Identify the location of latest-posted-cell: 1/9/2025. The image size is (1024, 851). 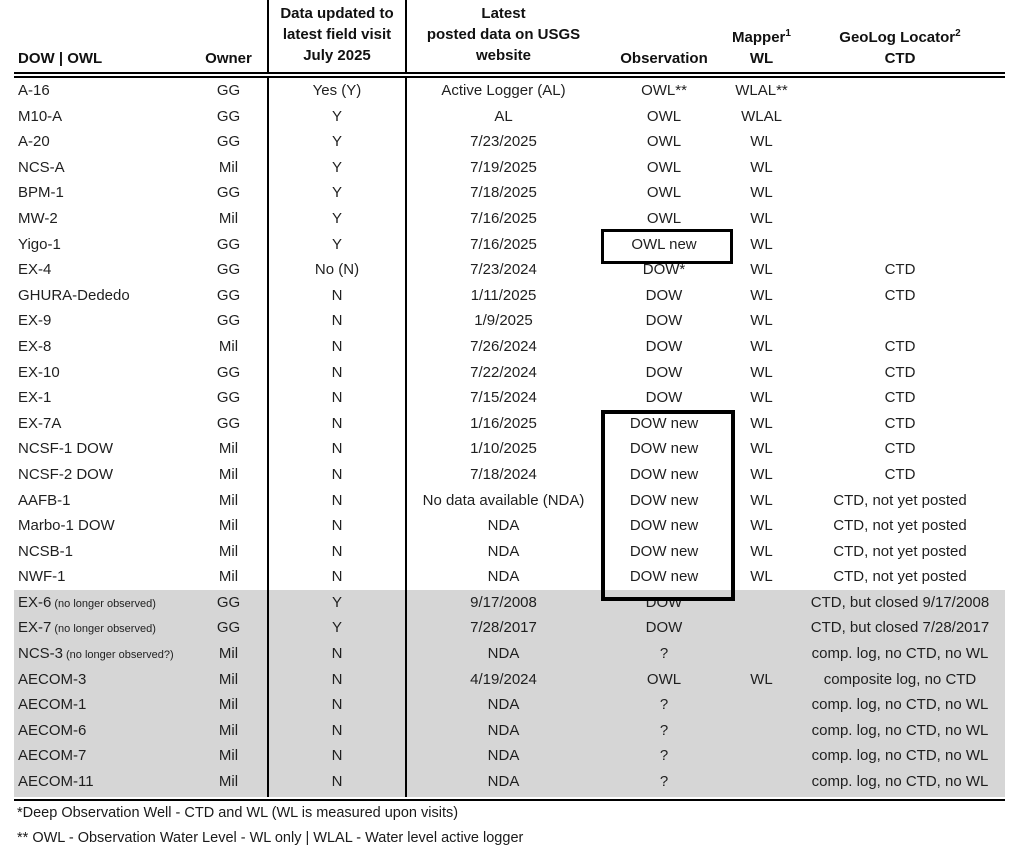
(503, 321).